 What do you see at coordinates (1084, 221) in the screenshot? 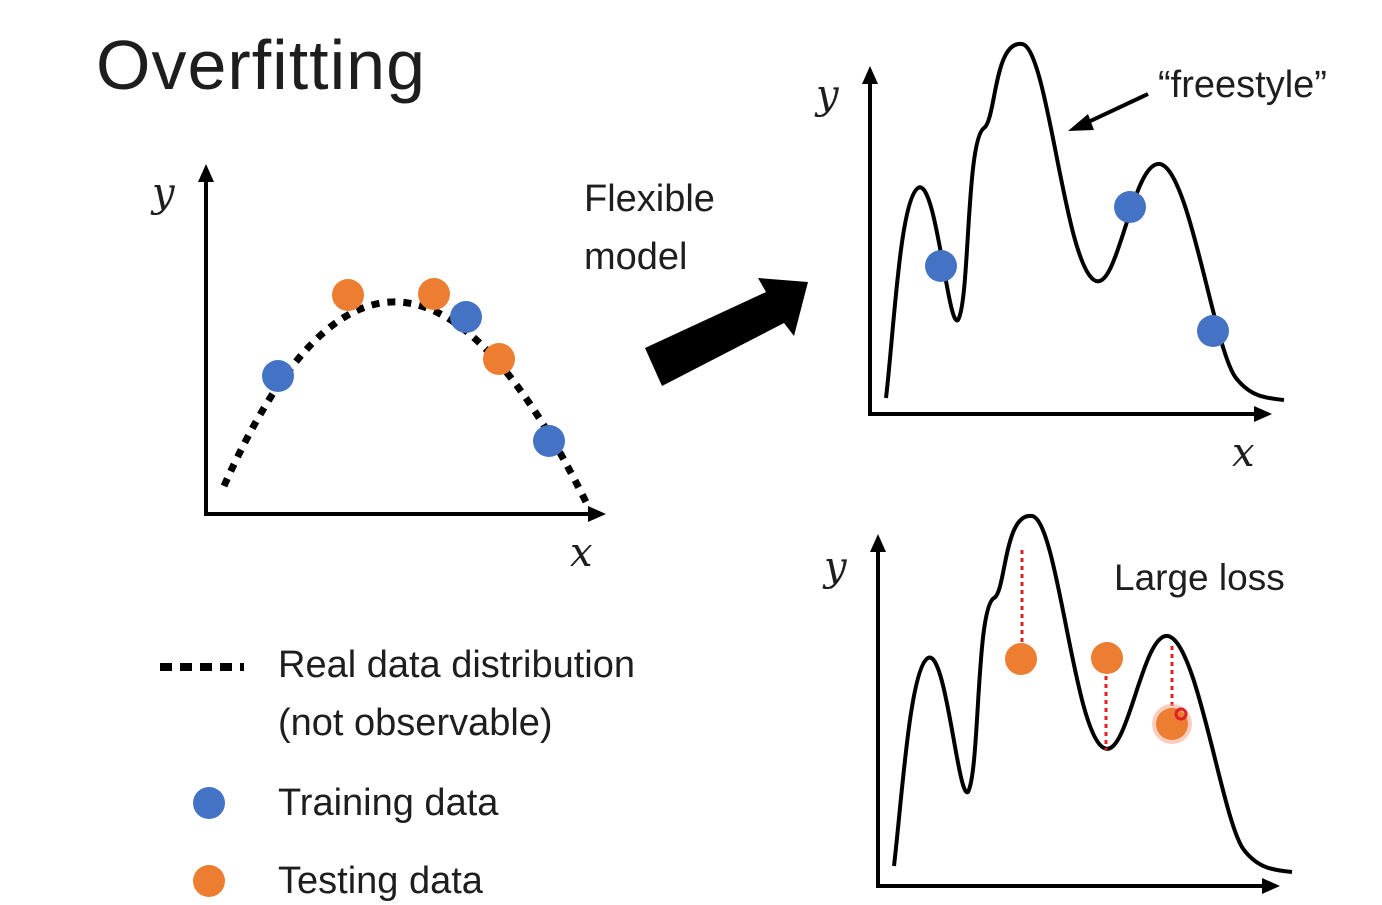
I see `overfit-curve` at bounding box center [1084, 221].